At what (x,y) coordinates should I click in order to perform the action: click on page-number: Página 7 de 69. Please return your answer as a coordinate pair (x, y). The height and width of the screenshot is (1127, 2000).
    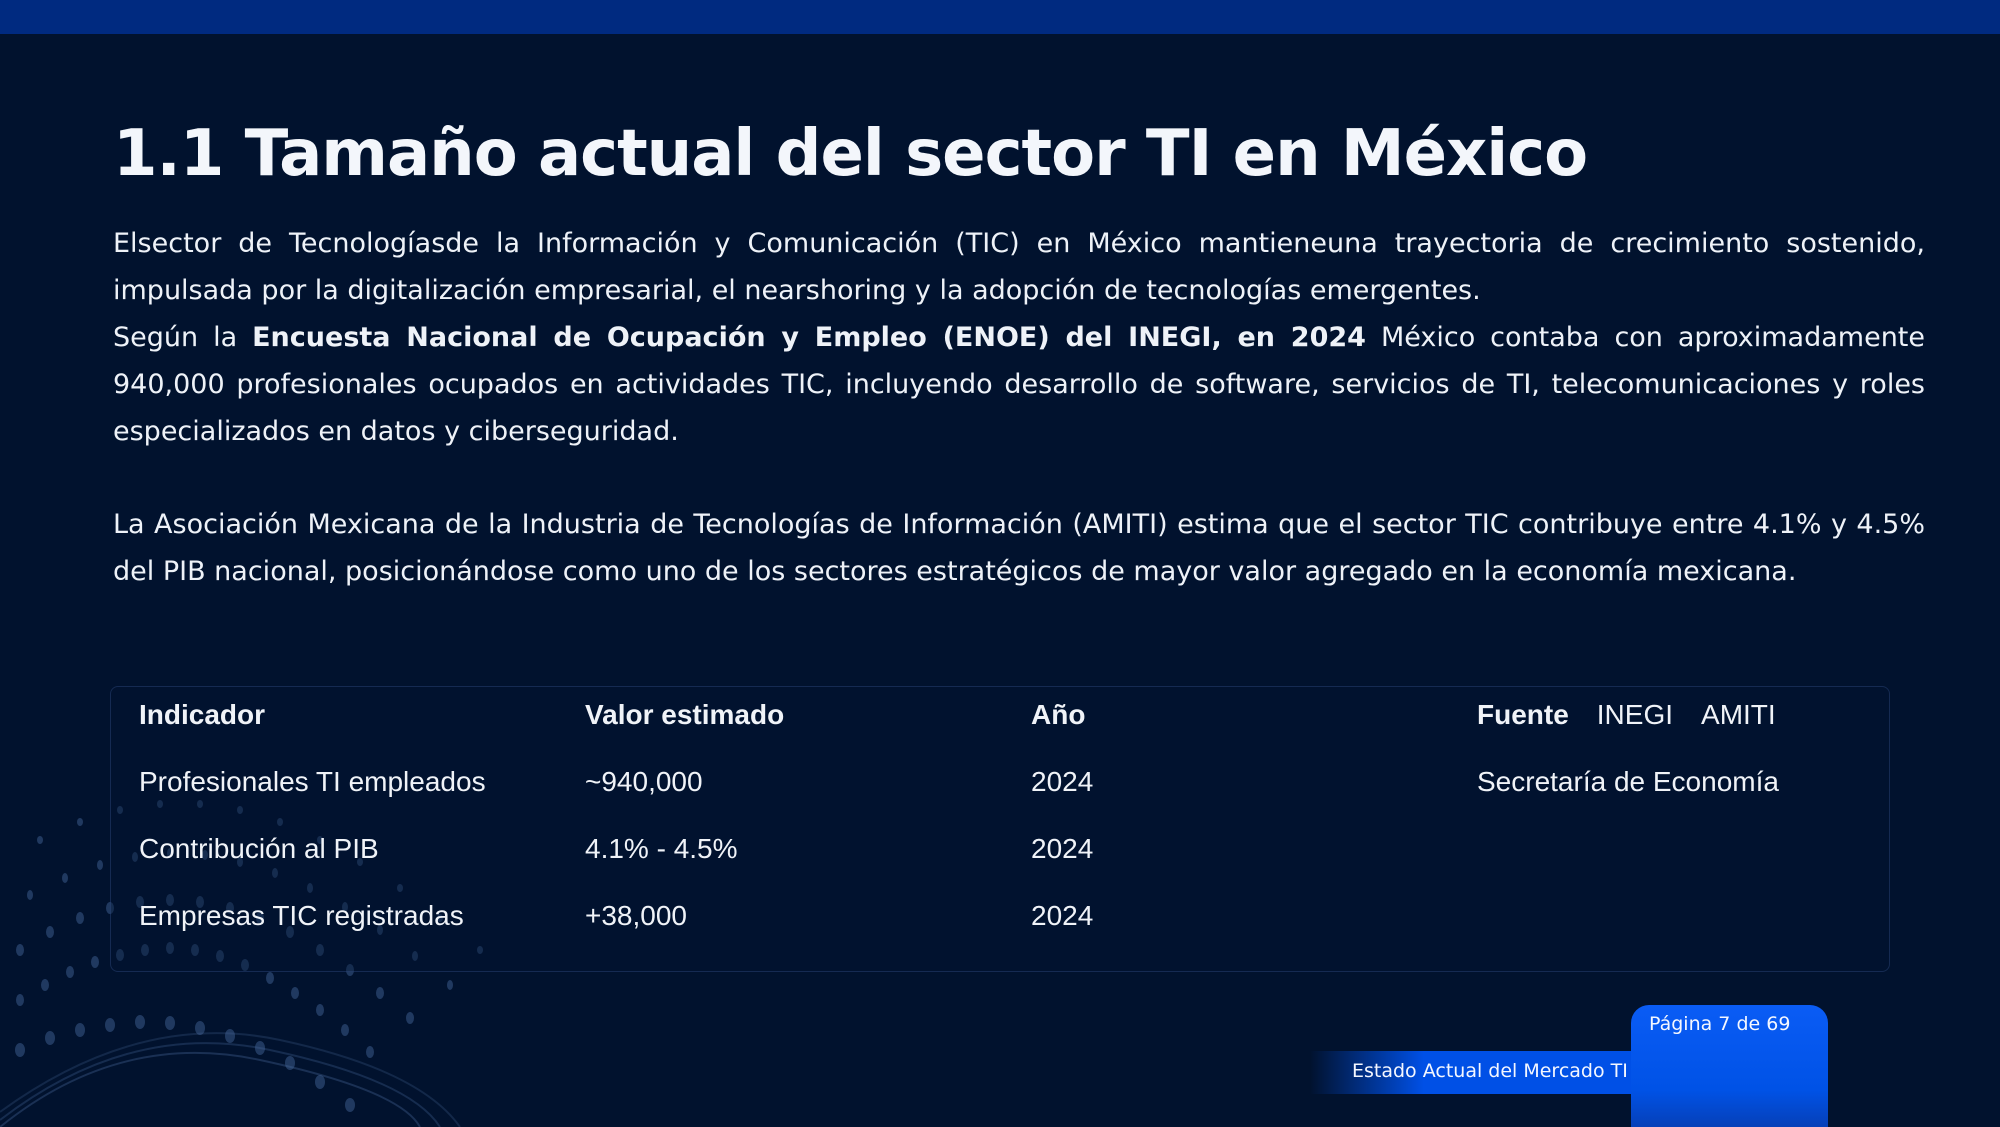
    Looking at the image, I should click on (1720, 1024).